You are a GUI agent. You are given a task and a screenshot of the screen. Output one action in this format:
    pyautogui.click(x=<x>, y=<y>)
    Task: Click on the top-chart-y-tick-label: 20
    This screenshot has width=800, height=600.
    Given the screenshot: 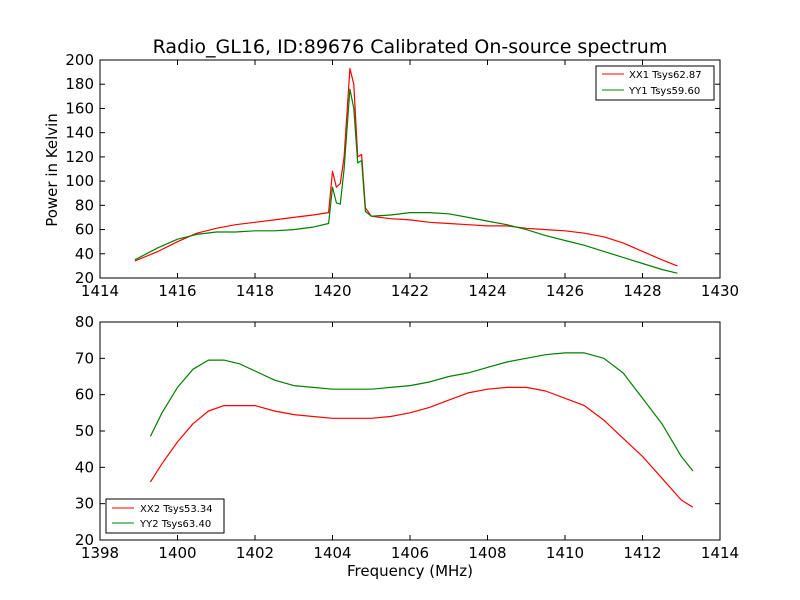 What is the action you would take?
    pyautogui.click(x=84, y=278)
    